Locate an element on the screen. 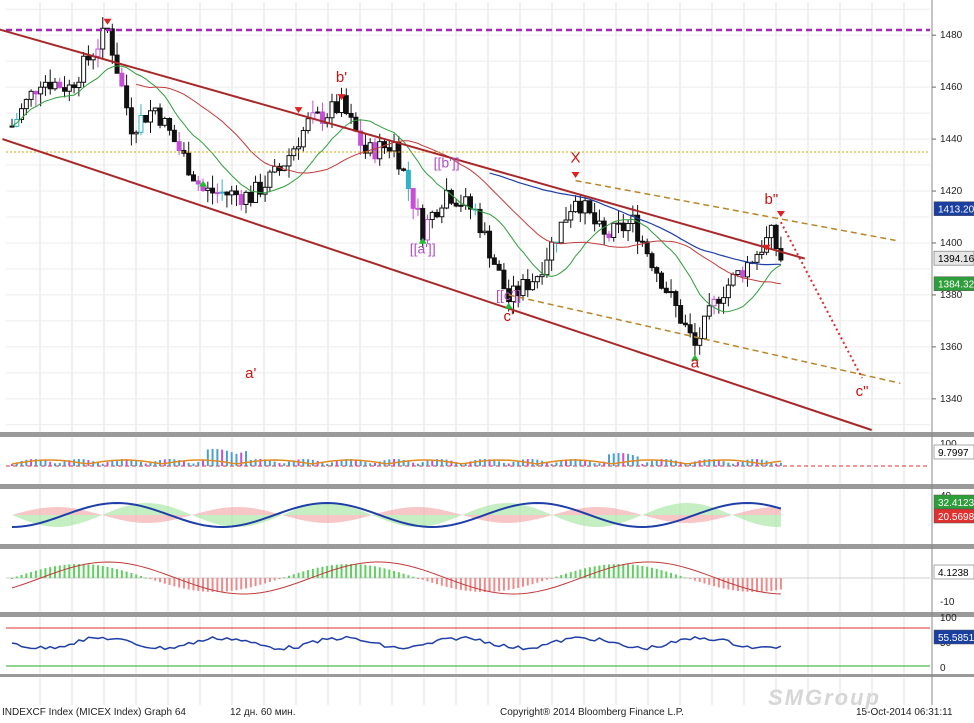  axis-tick-label: 1480 is located at coordinates (951, 35).